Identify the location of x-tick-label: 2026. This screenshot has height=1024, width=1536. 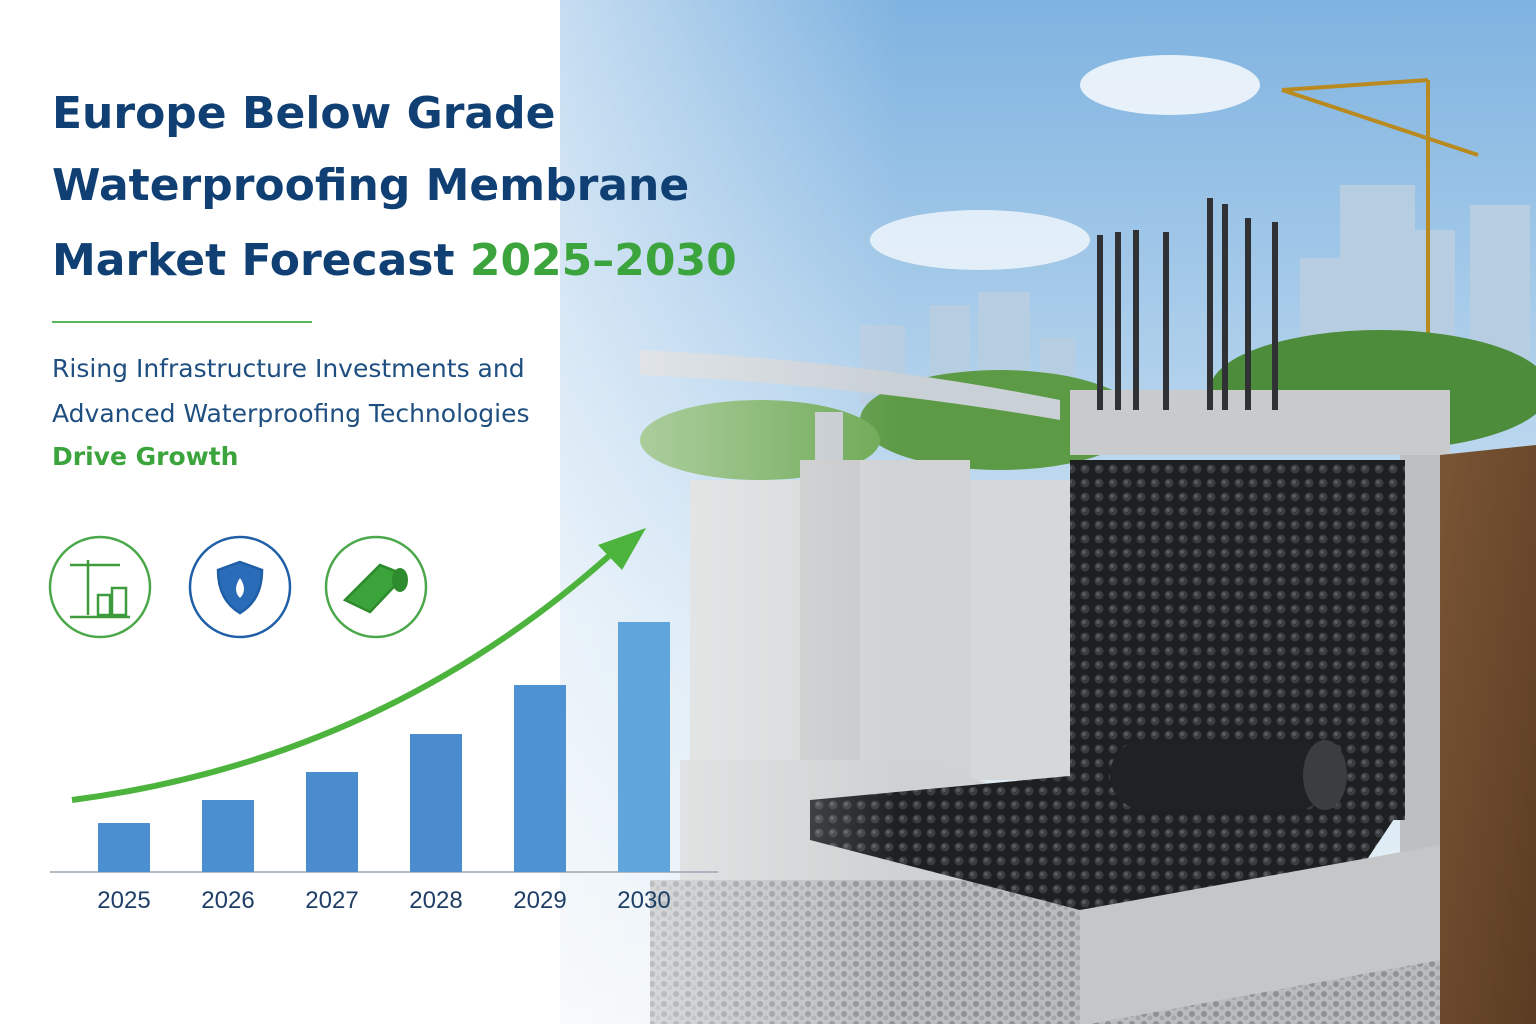
(227, 900).